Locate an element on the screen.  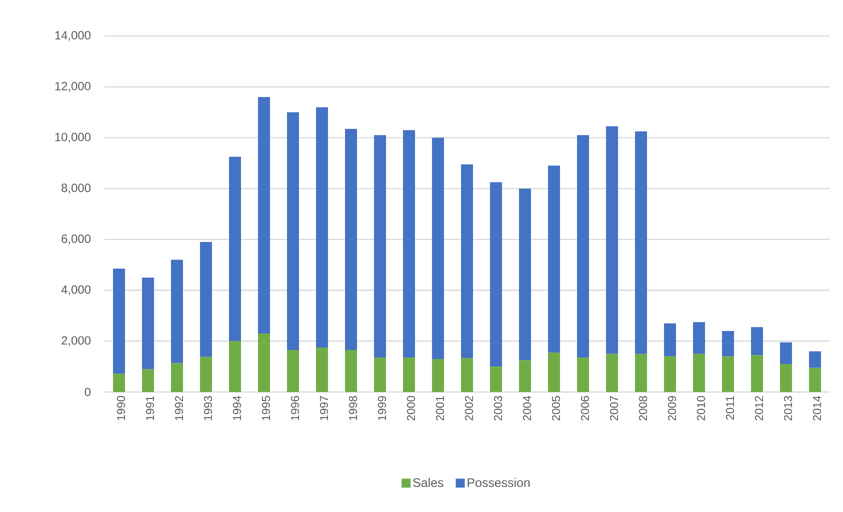
x-tick-label: 1998 is located at coordinates (353, 408).